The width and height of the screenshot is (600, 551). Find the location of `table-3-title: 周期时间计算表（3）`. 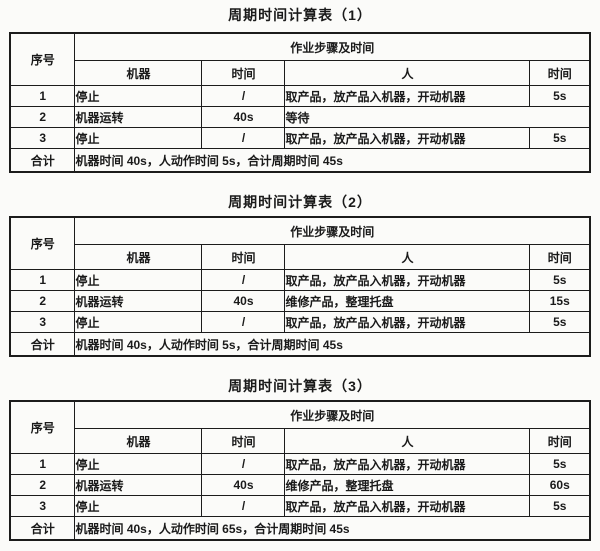

table-3-title: 周期时间计算表（3） is located at coordinates (300, 386).